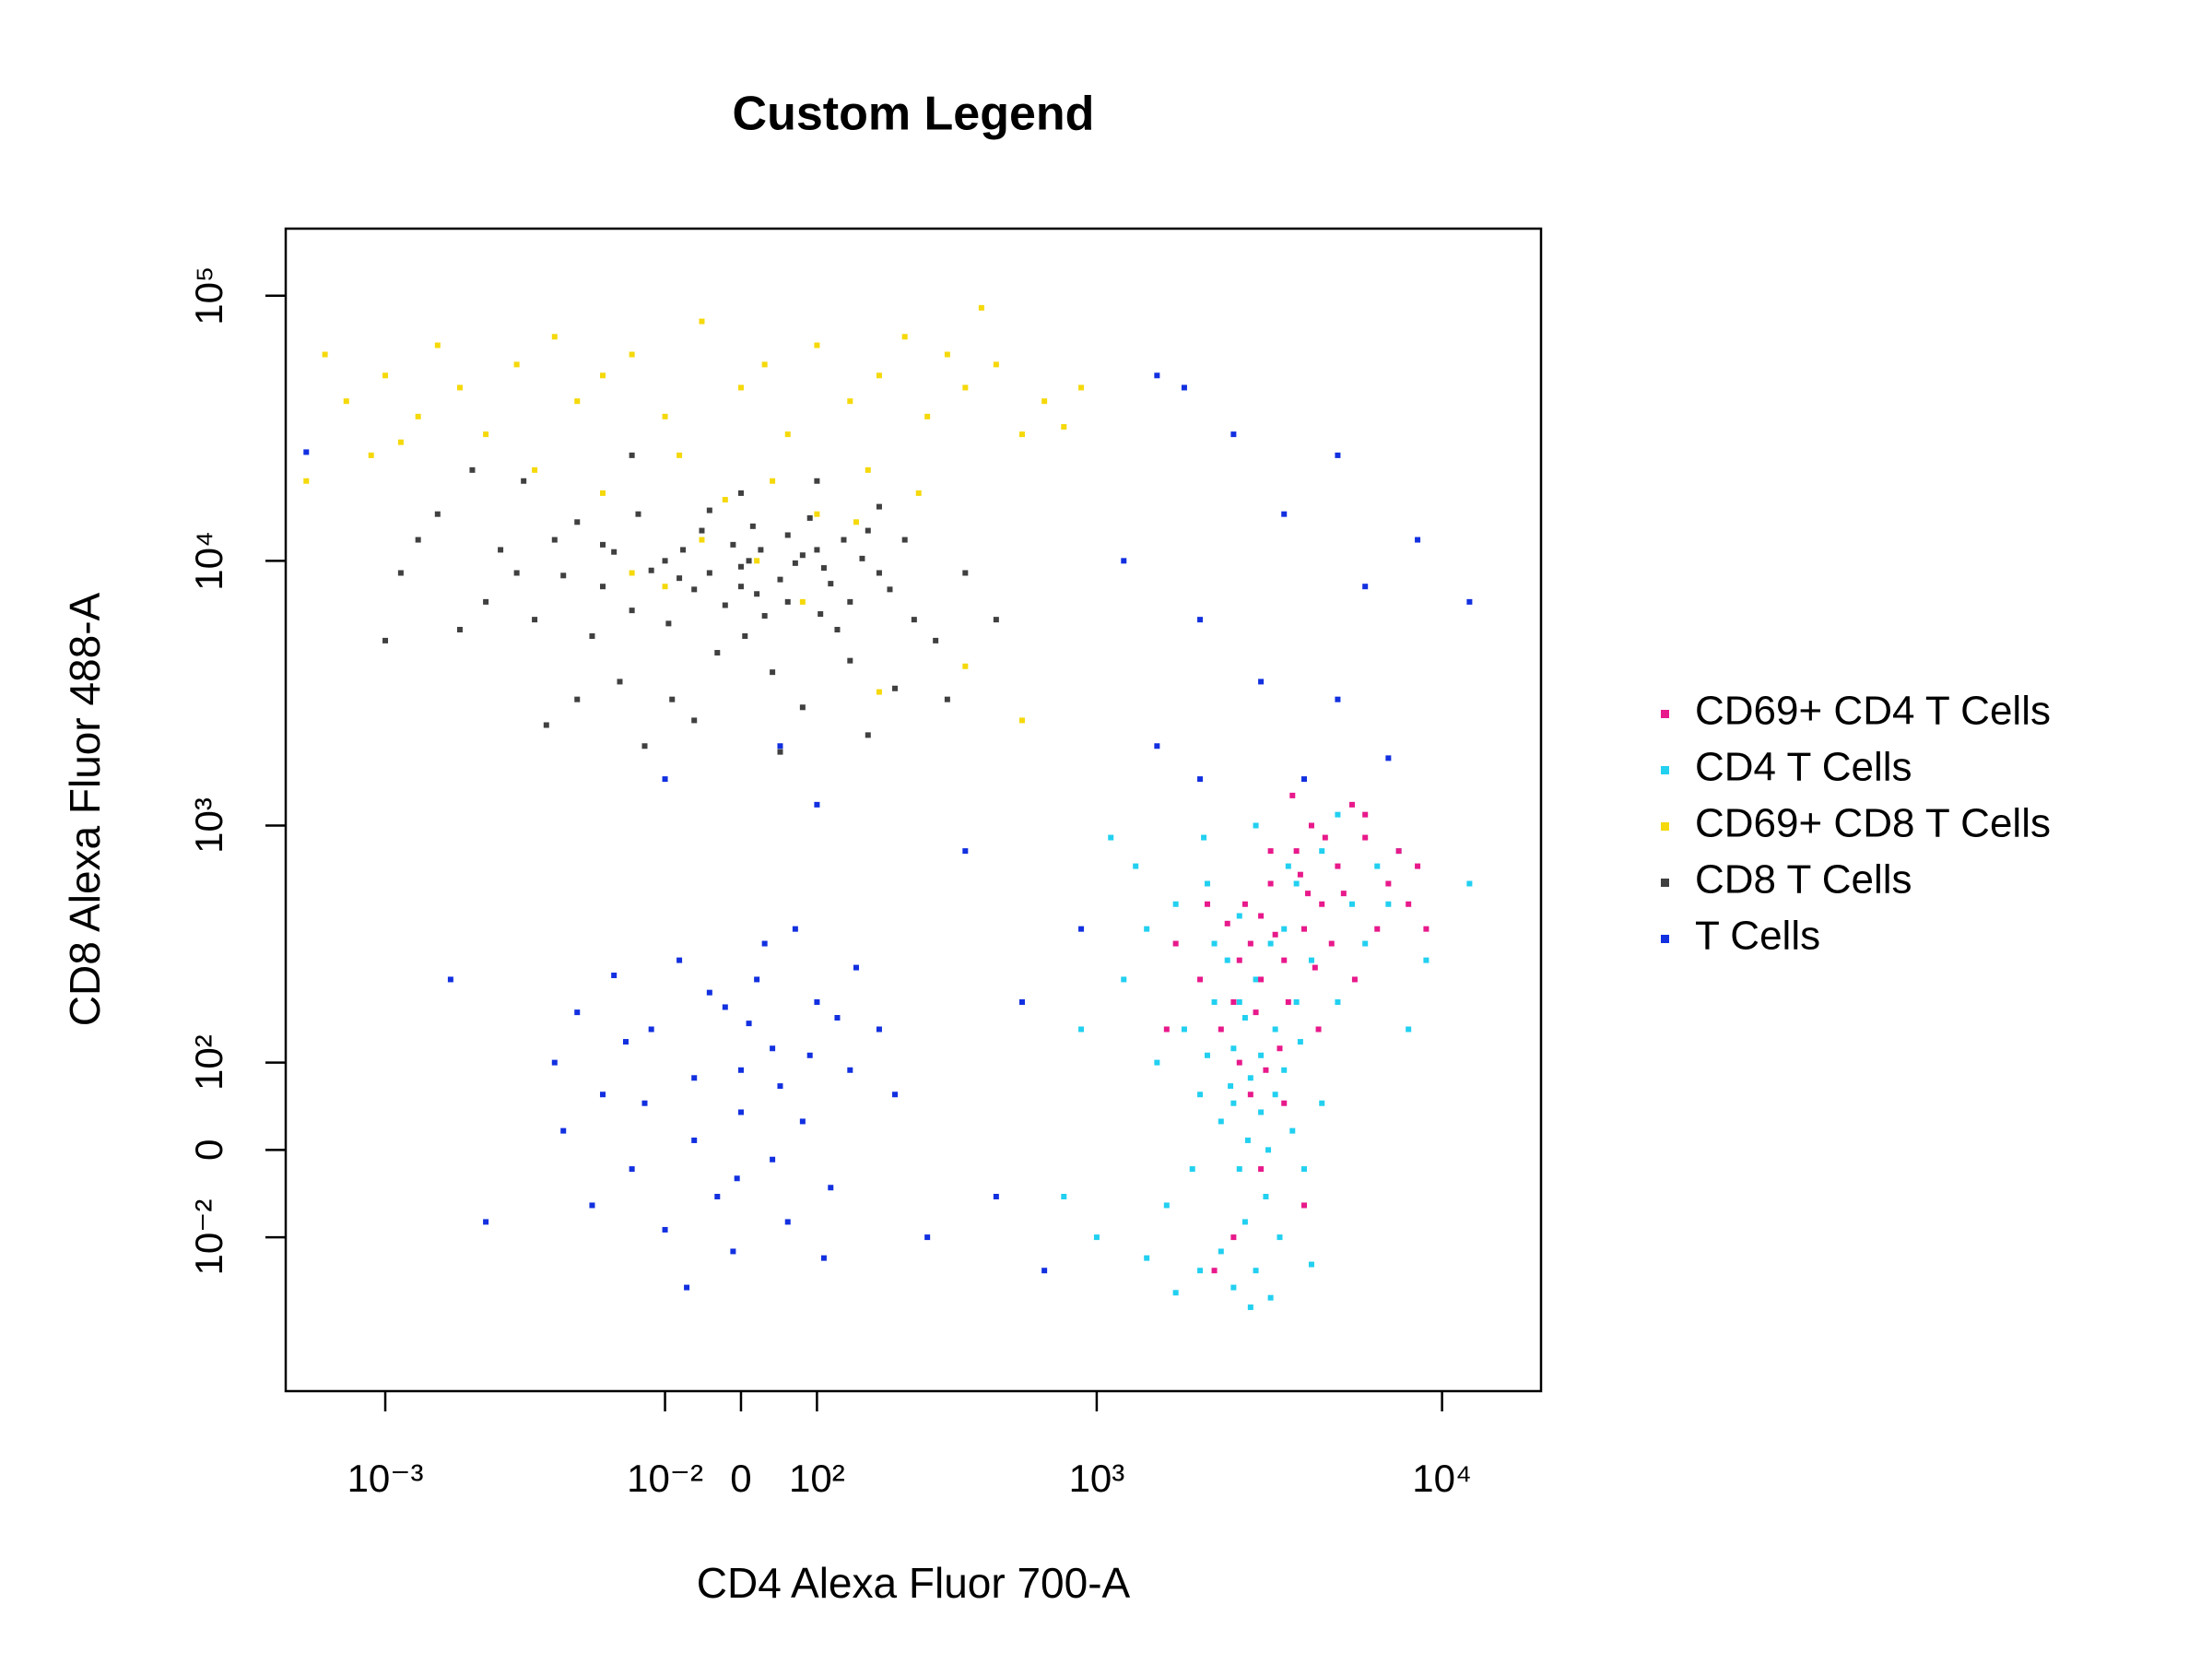  Describe the element at coordinates (740, 1478) in the screenshot. I see `x-tick-label: 0` at that location.